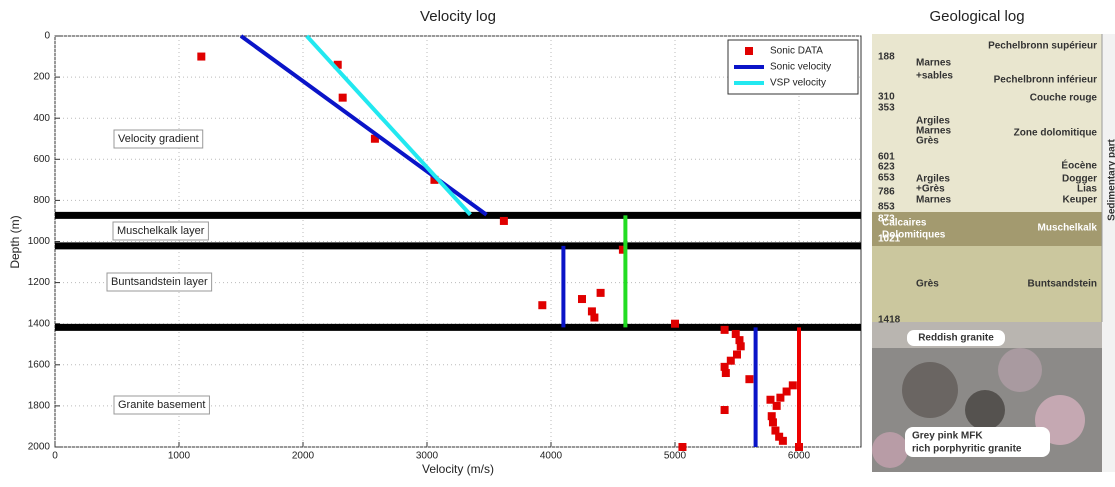 This screenshot has width=1115, height=487. What do you see at coordinates (889, 239) in the screenshot?
I see `depth-label: 1021` at bounding box center [889, 239].